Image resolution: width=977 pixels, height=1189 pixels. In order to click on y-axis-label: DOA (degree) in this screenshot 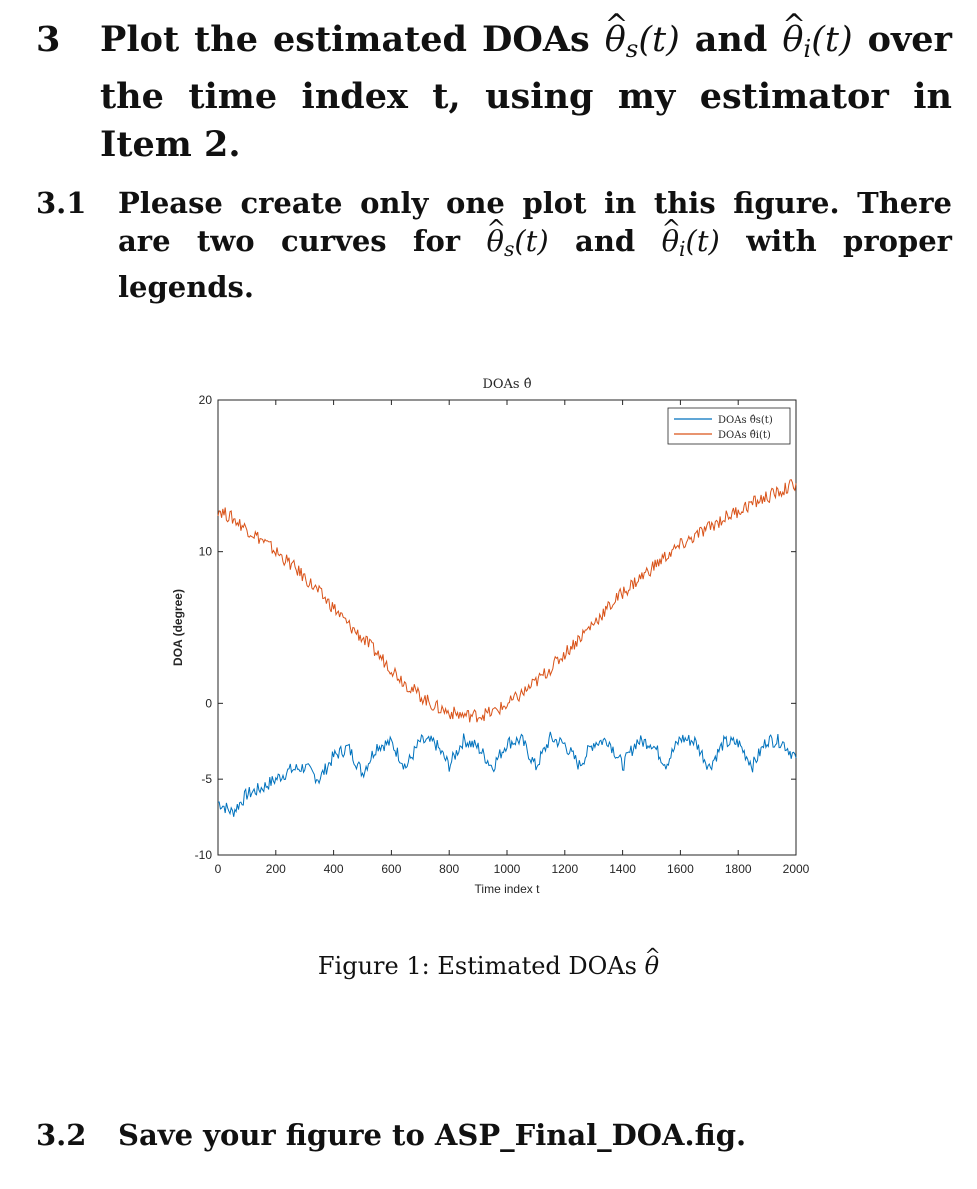, I will do `click(178, 627)`.